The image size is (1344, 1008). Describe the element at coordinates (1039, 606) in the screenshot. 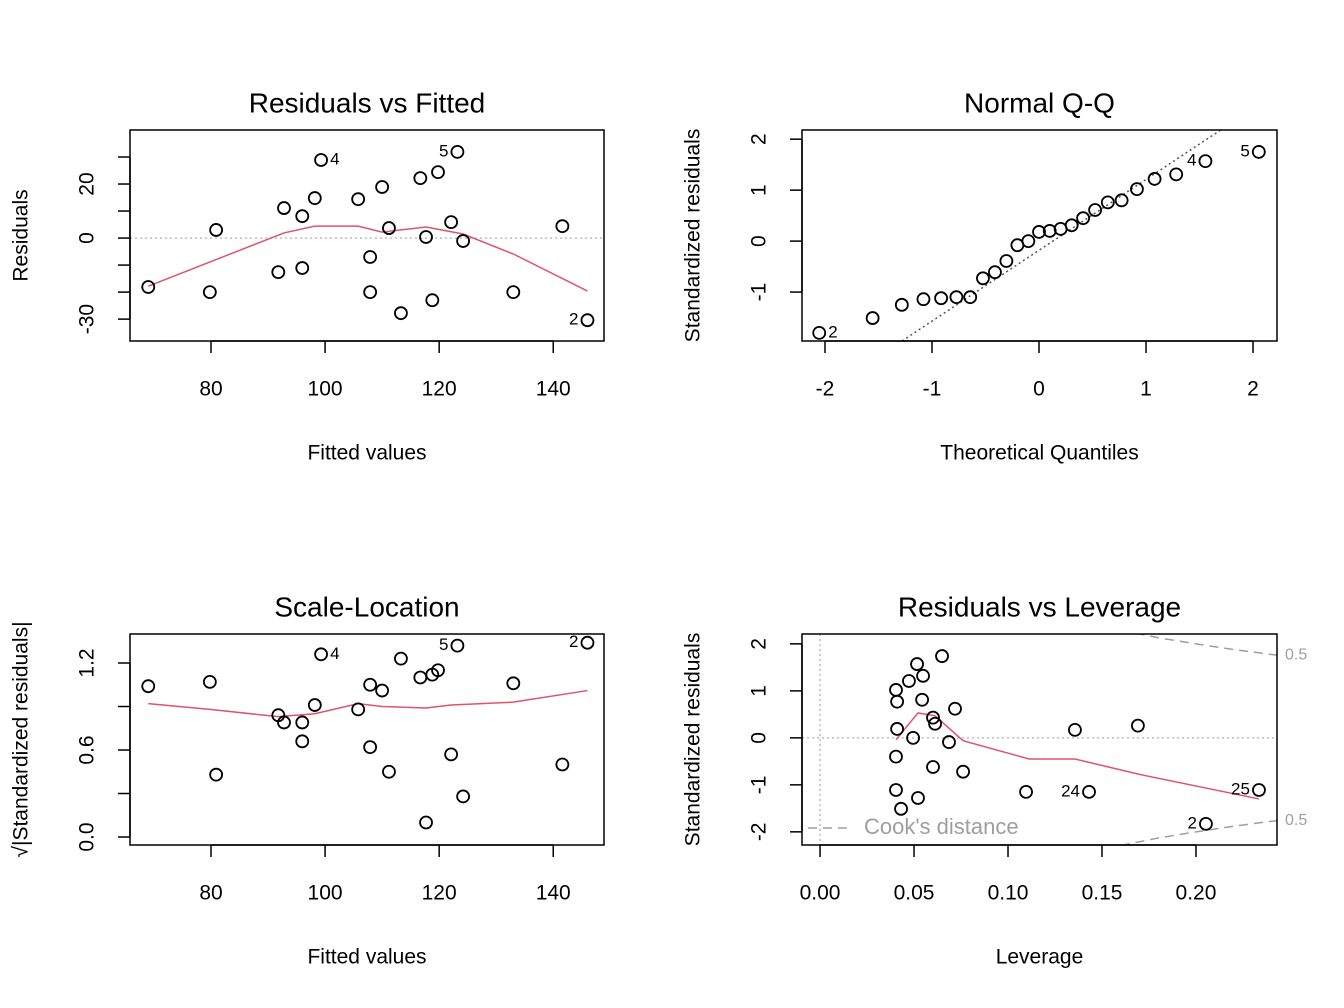

I see `chart-title: Residuals vs Leverage` at that location.